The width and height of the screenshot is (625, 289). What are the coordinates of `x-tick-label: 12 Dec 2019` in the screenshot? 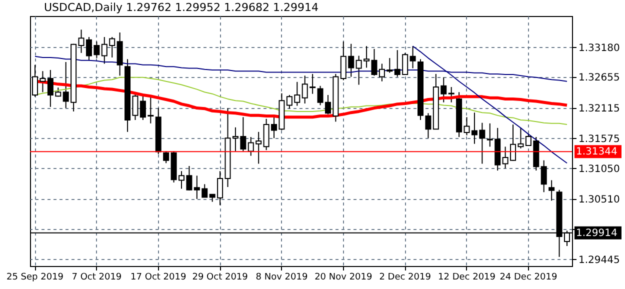 It's located at (467, 277).